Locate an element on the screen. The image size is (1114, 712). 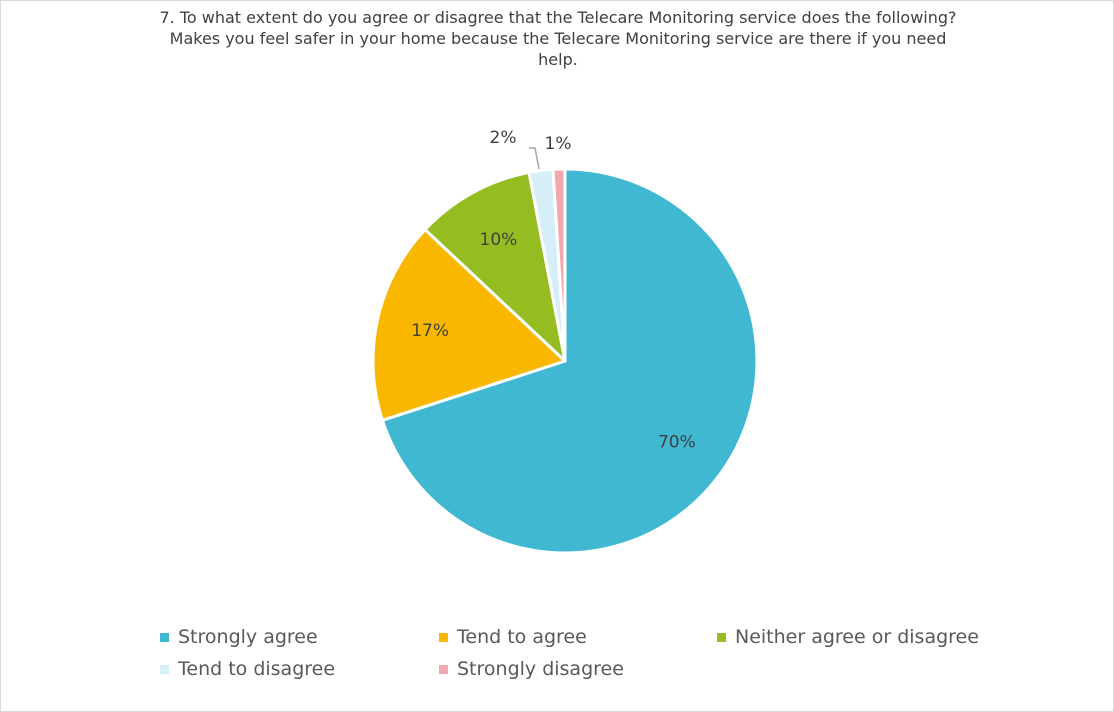
legend-label: Strongly agree is located at coordinates (248, 637).